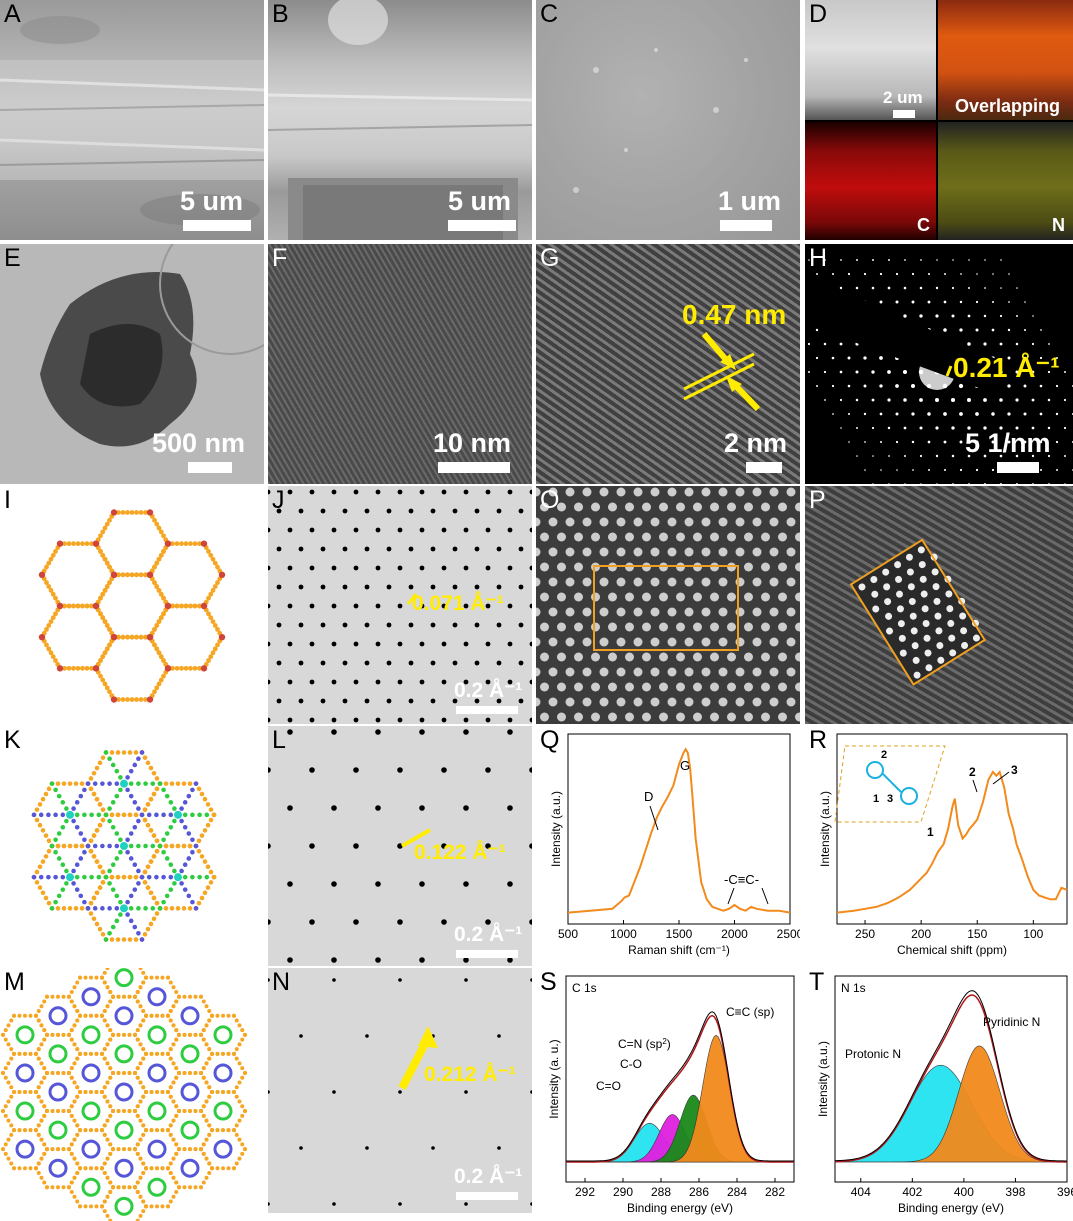 The width and height of the screenshot is (1073, 1221). I want to click on x-tick-label: 404, so click(861, 1192).